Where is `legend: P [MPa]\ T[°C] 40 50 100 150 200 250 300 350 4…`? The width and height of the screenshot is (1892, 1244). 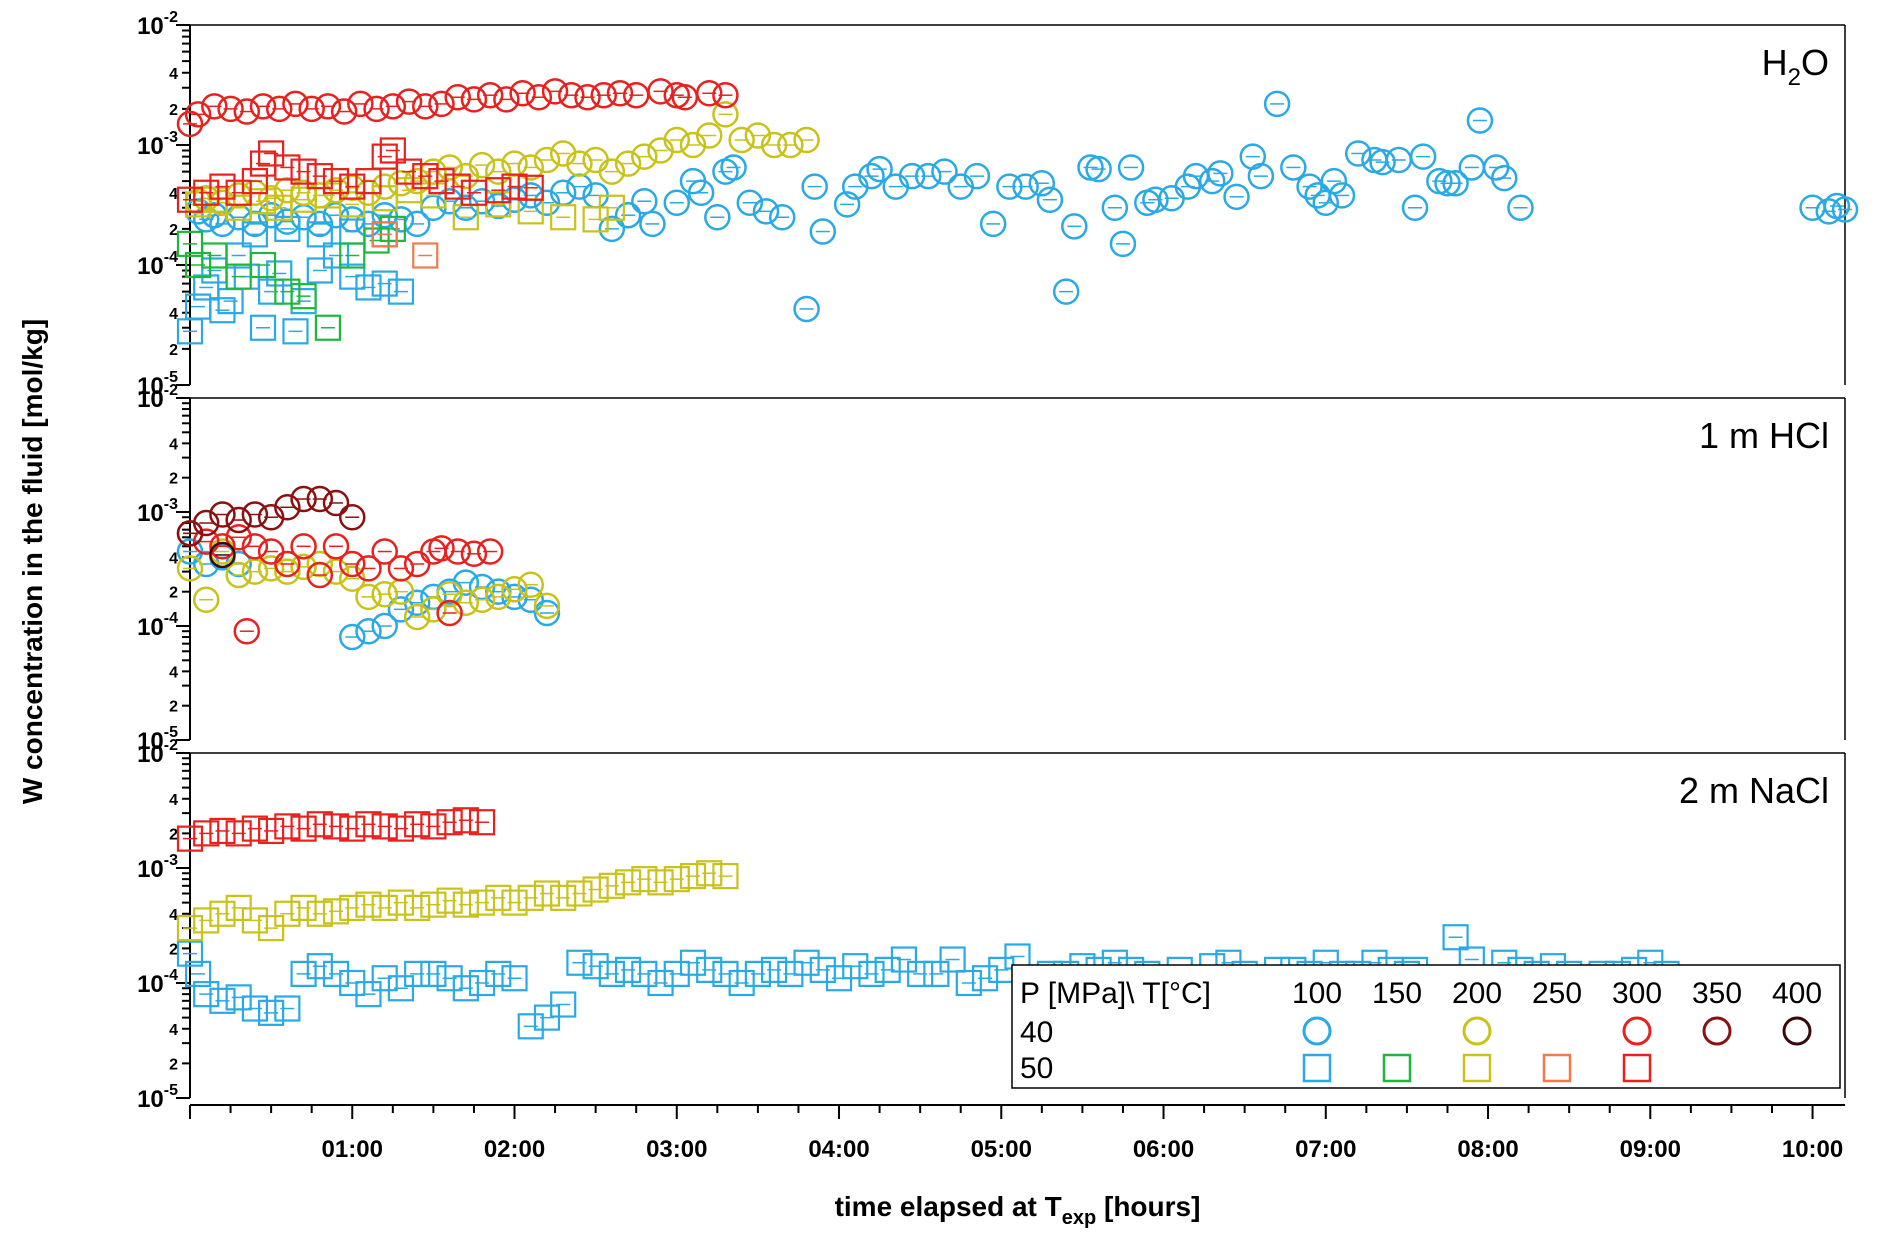 legend: P [MPa]\ T[°C] 40 50 100 150 200 250 300 350 4… is located at coordinates (1426, 1026).